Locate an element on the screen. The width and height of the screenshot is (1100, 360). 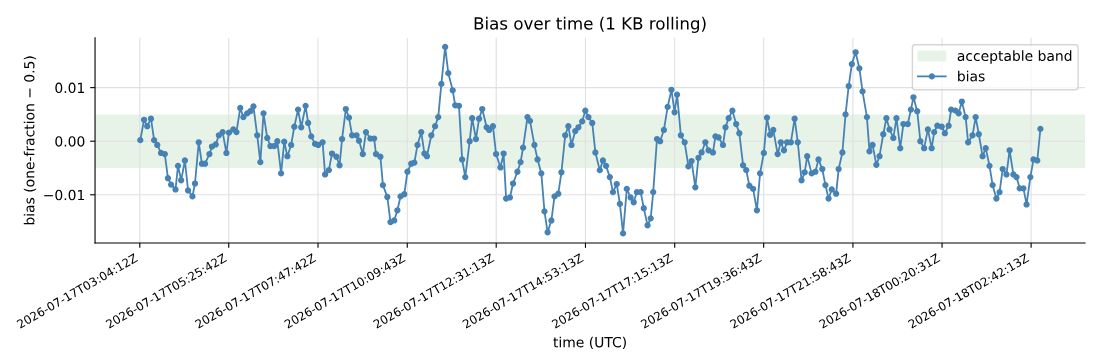
y-axis-title: bias (one-fraction − 0.5) is located at coordinates (30, 140).